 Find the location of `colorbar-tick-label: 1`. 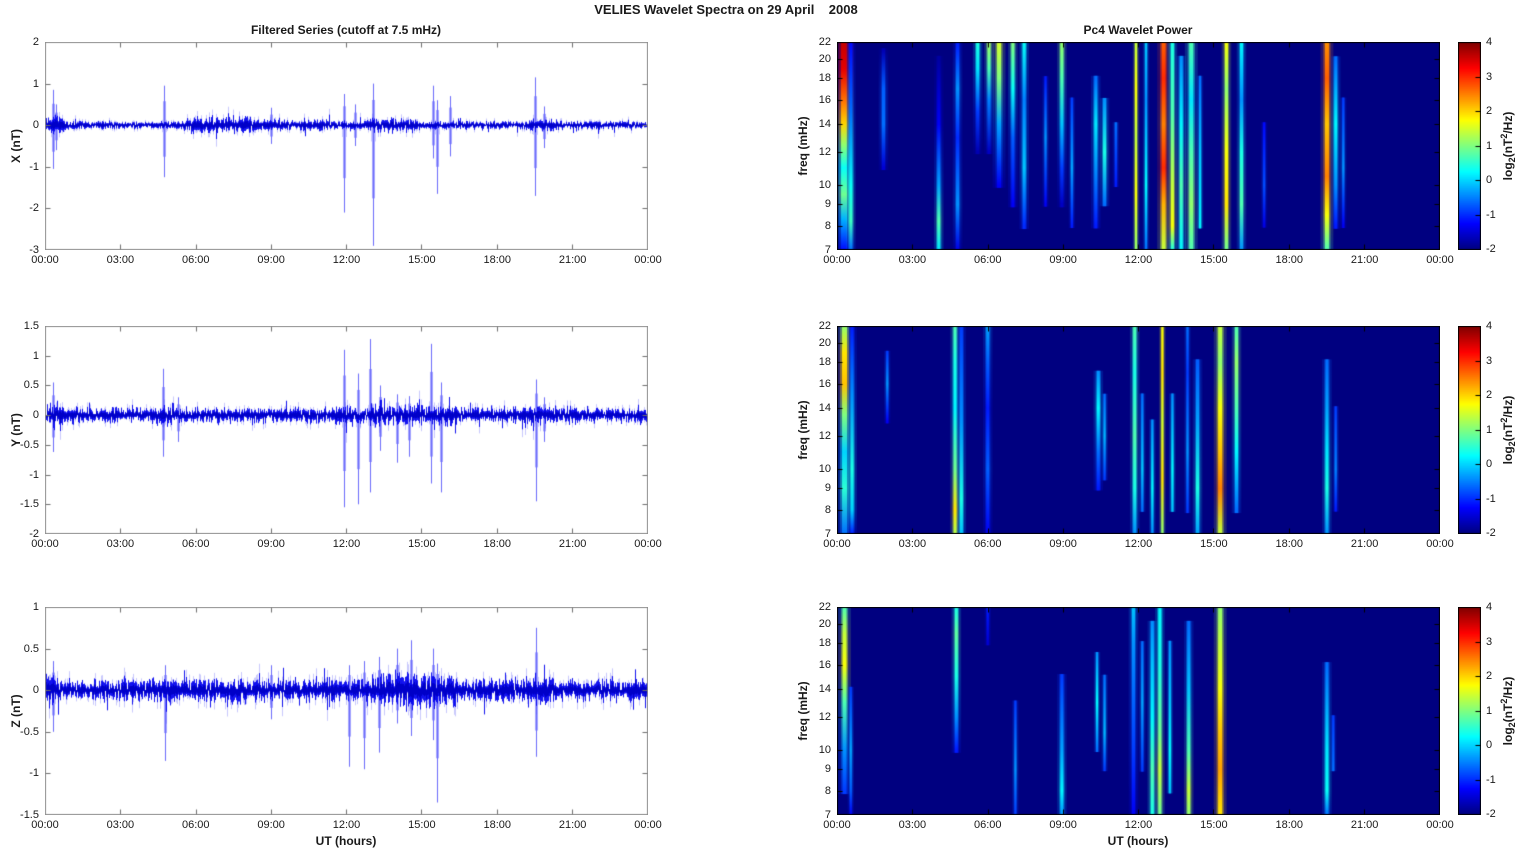

colorbar-tick-label: 1 is located at coordinates (1489, 146).